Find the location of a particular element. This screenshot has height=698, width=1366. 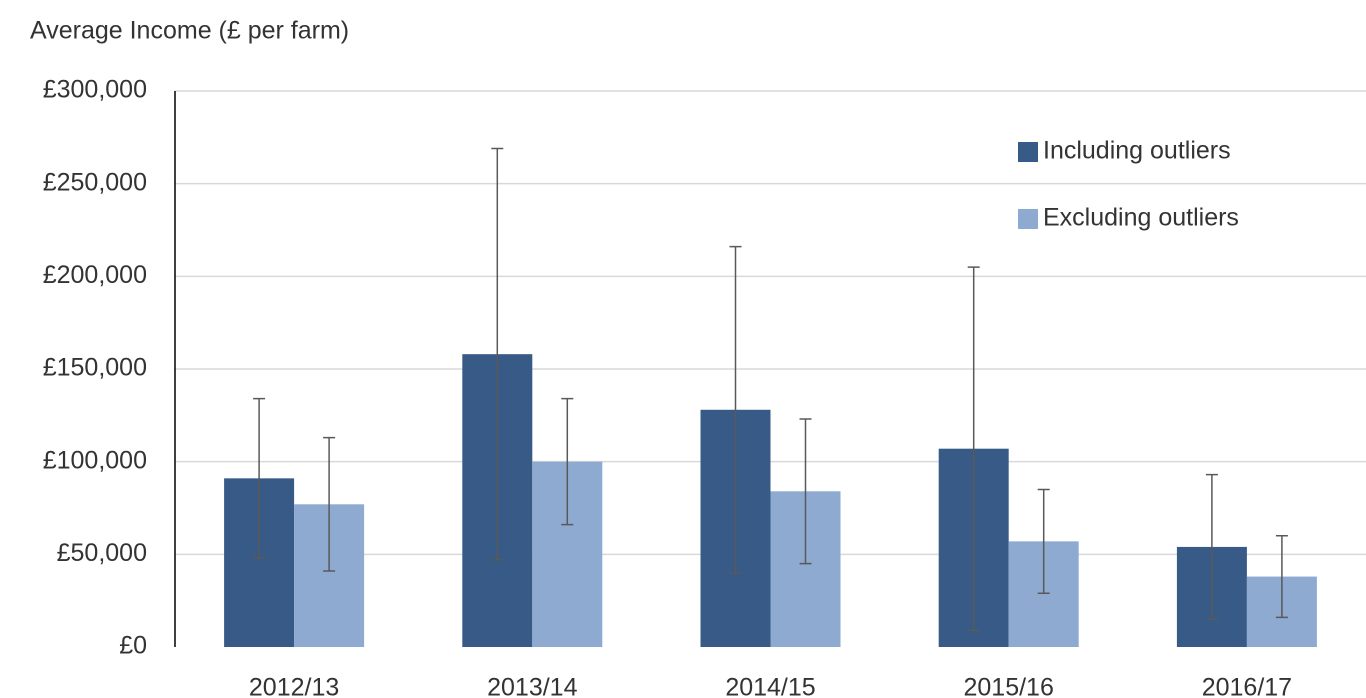

x-tick-label: 2013/14 is located at coordinates (532, 686).